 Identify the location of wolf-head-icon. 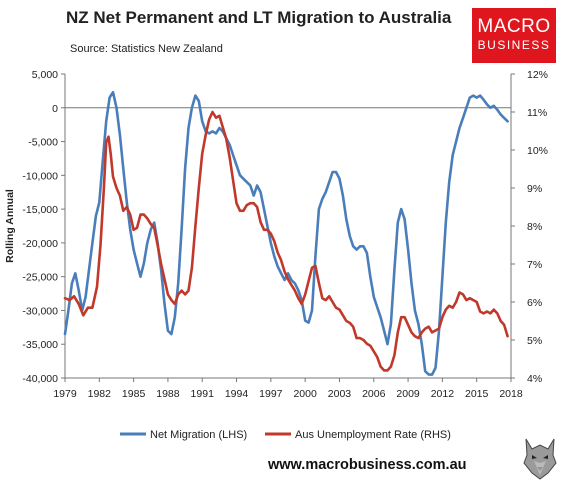
(540, 457).